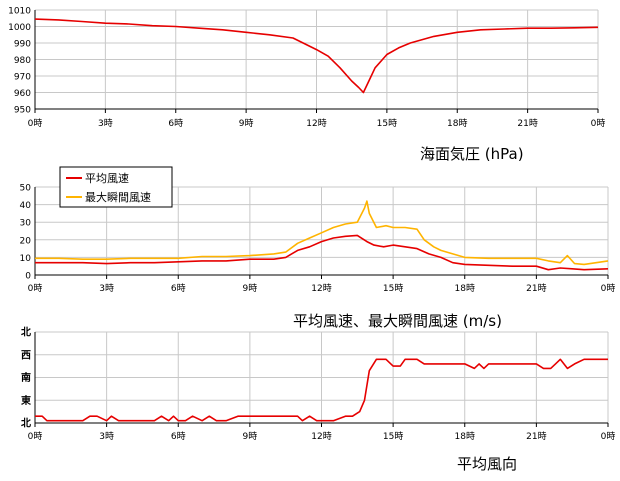  I want to click on y-tick-label: 30, so click(26, 224).